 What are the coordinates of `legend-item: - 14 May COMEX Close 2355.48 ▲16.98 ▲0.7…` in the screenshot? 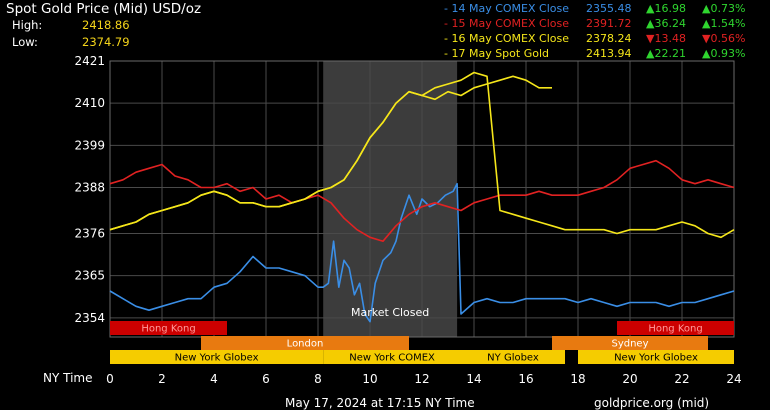 It's located at (607, 9).